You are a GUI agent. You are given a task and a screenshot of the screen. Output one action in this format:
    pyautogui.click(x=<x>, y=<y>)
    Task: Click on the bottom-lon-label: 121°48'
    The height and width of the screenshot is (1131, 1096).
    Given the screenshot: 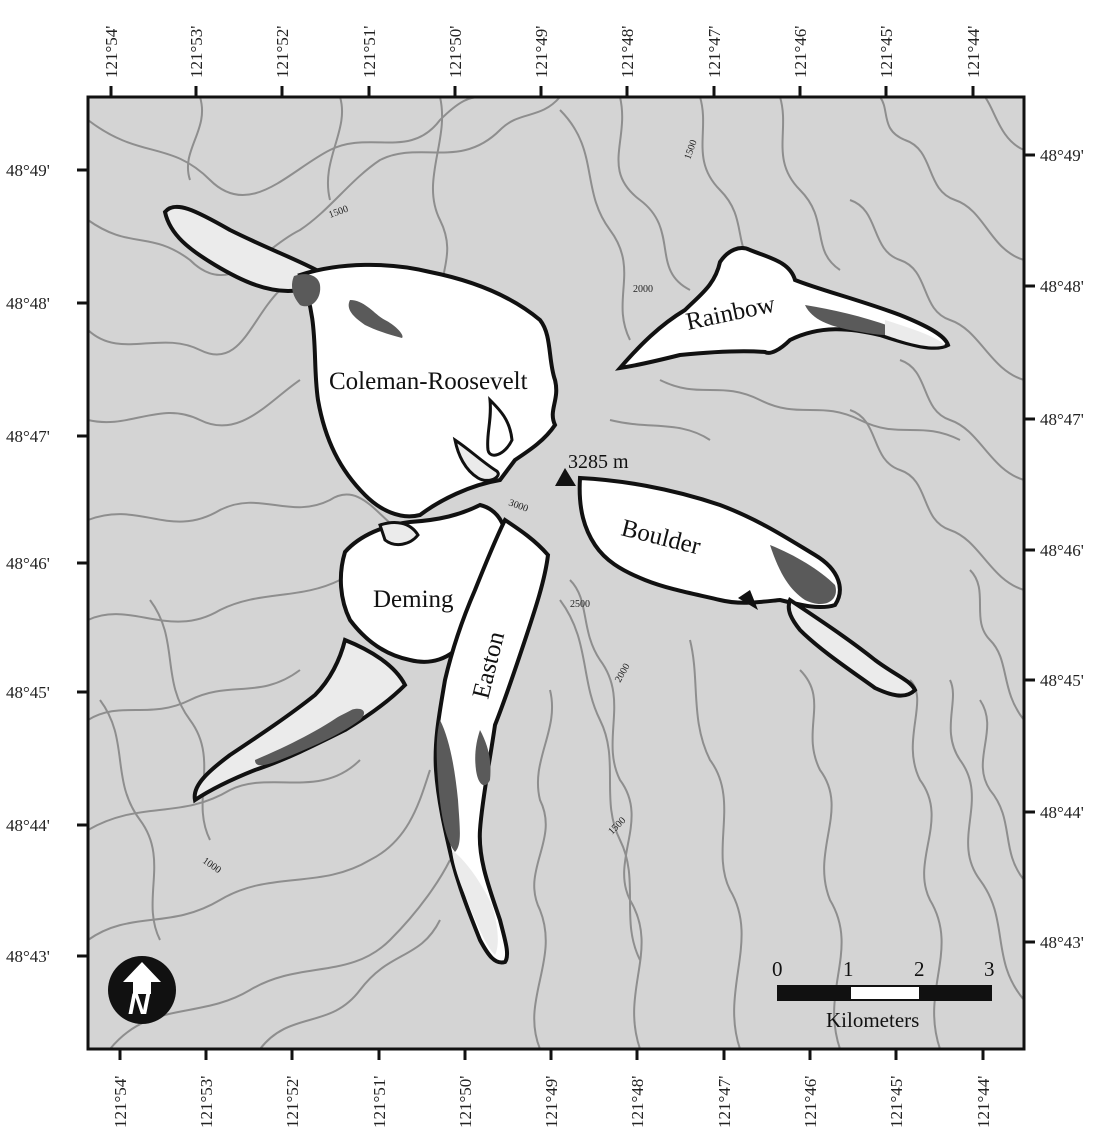 What is the action you would take?
    pyautogui.click(x=637, y=1102)
    